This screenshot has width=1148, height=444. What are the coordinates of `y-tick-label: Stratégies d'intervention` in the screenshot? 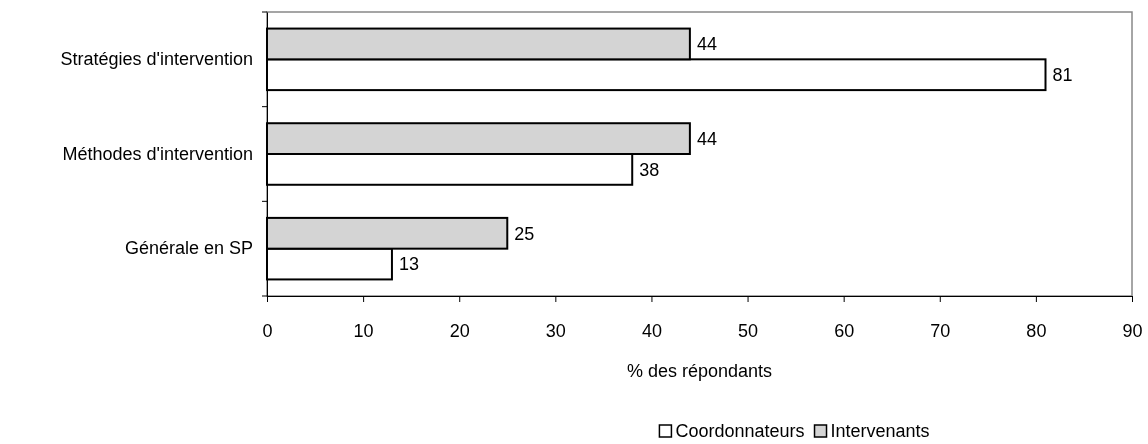 It's located at (156, 59).